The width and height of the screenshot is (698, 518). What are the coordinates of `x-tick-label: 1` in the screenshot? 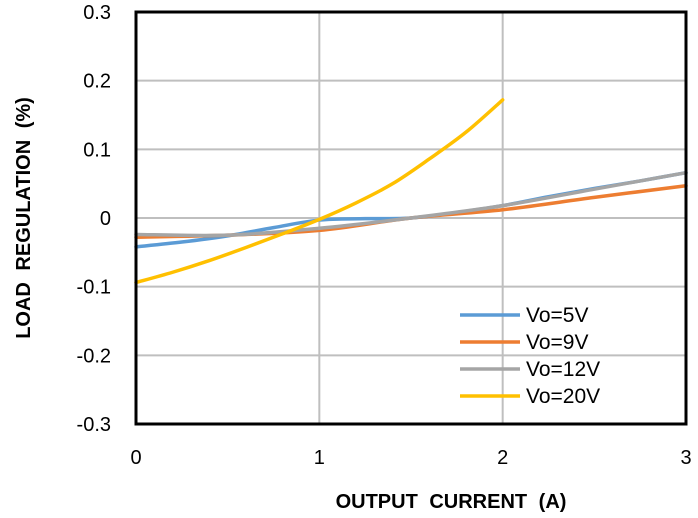 It's located at (319, 458).